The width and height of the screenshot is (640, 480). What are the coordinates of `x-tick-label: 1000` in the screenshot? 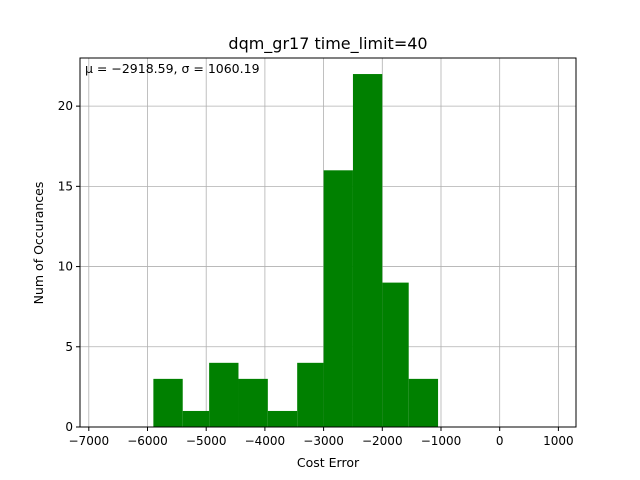 It's located at (558, 441).